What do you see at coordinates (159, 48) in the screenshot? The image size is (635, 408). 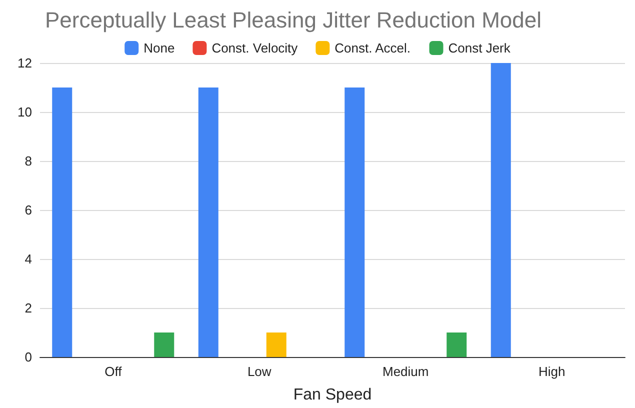 I see `legend-label: None` at bounding box center [159, 48].